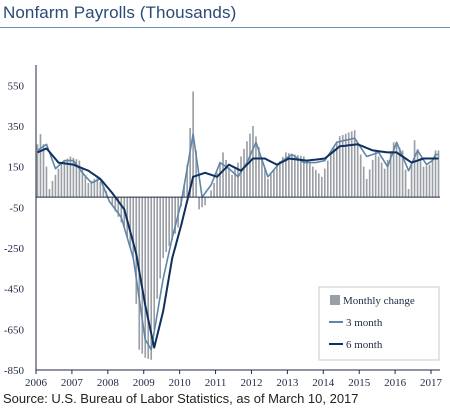 The image size is (450, 409). I want to click on x-tick-label: 2010, so click(180, 383).